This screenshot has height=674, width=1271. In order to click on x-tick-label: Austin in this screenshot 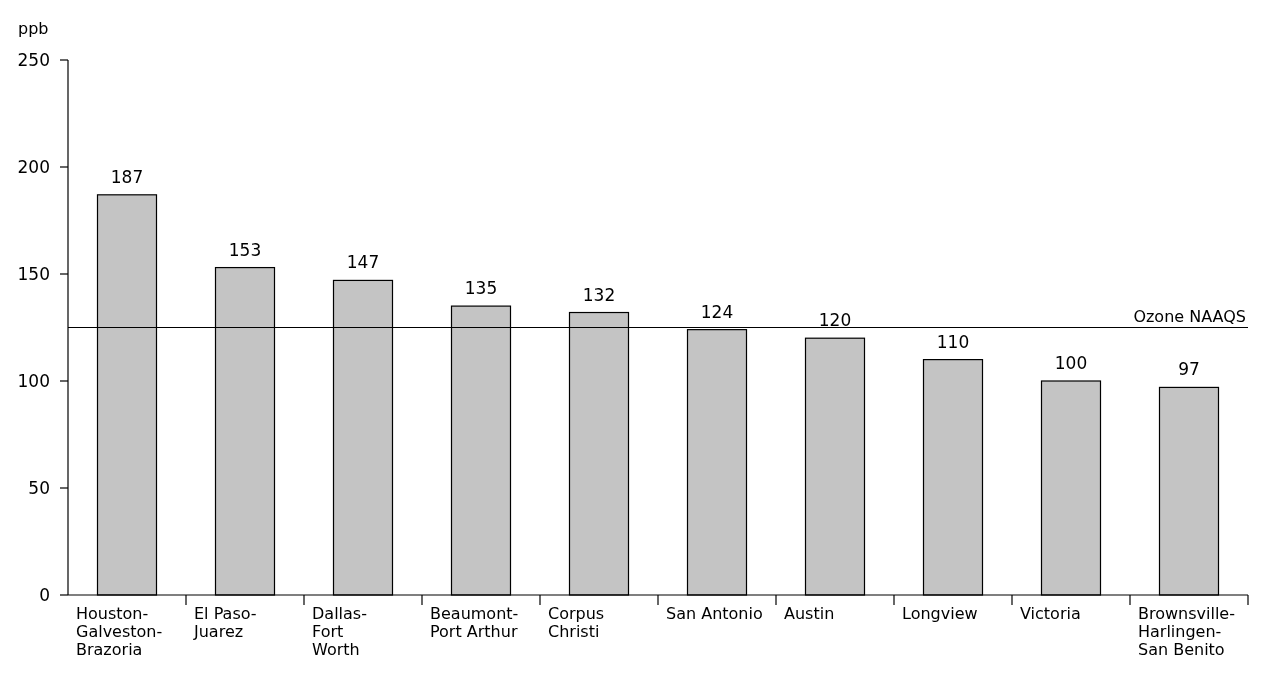, I will do `click(809, 613)`.